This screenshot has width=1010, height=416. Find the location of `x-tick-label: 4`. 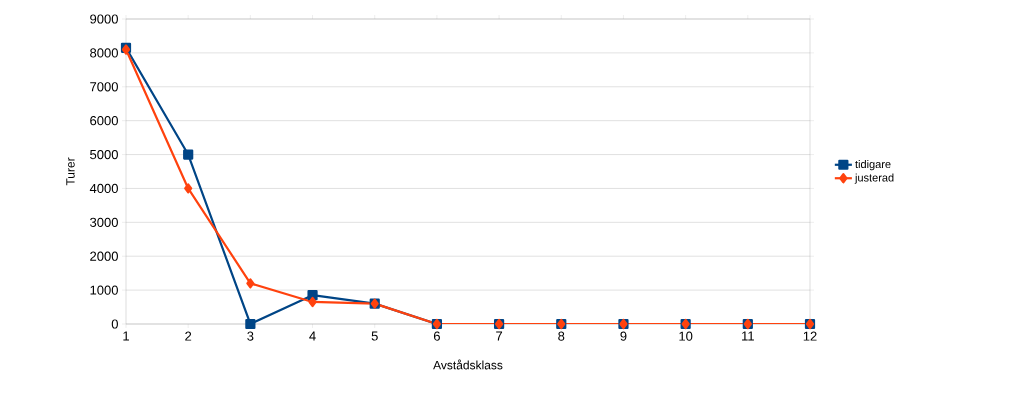

x-tick-label: 4 is located at coordinates (312, 336).